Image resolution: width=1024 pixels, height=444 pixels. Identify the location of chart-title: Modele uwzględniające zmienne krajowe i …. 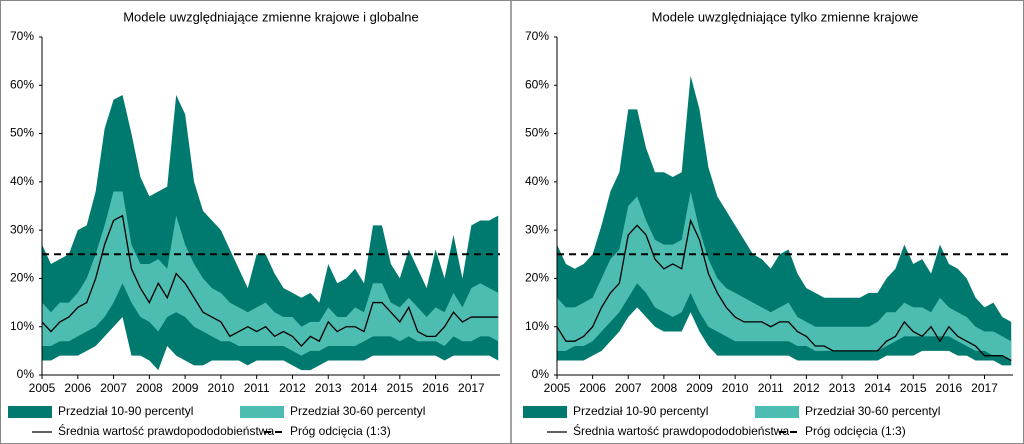
(271, 16).